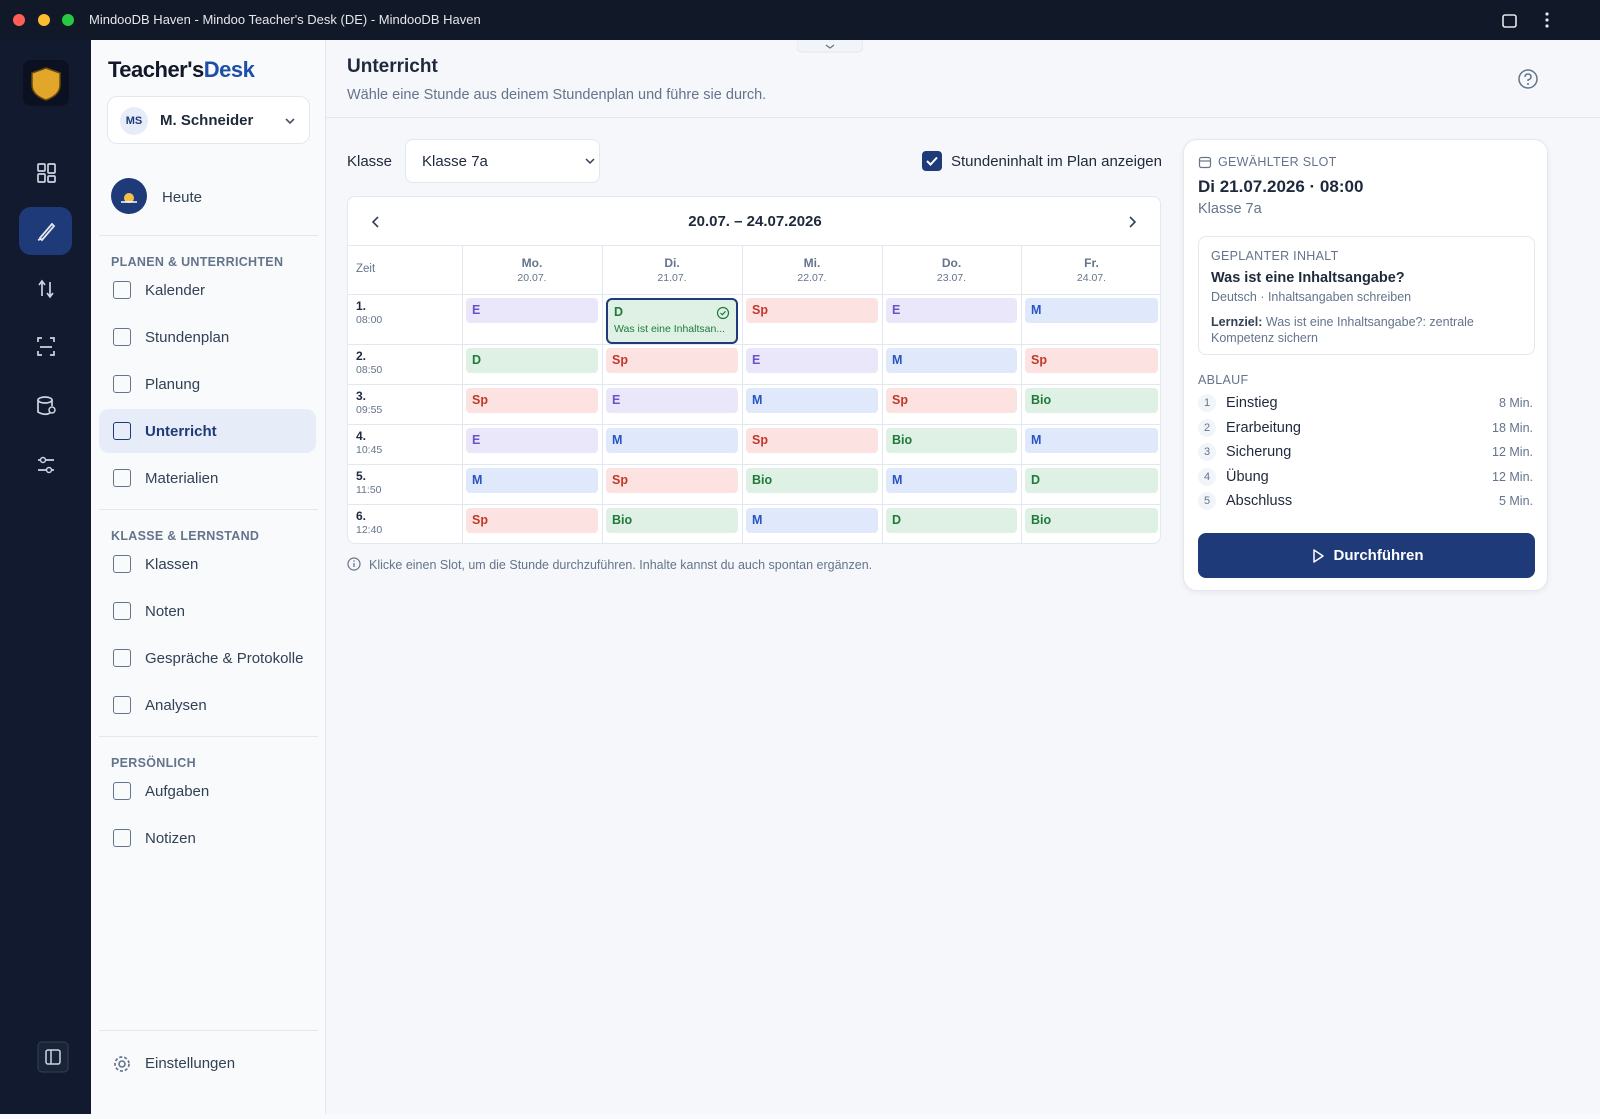 The image size is (1600, 1119). Describe the element at coordinates (207, 564) in the screenshot. I see `nav-item: Klassen` at that location.